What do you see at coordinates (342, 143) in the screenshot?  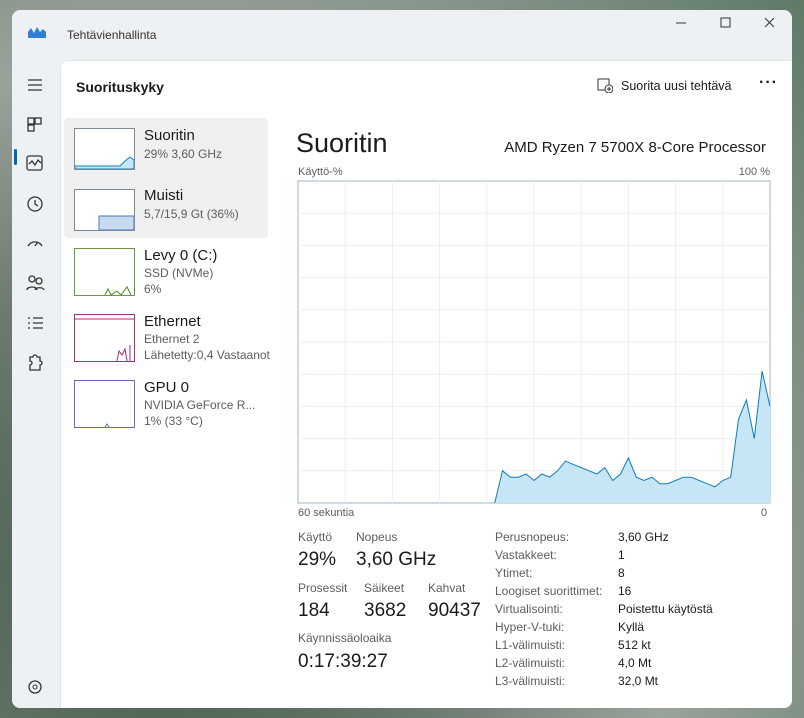 I see `detail-title: Suoritin` at bounding box center [342, 143].